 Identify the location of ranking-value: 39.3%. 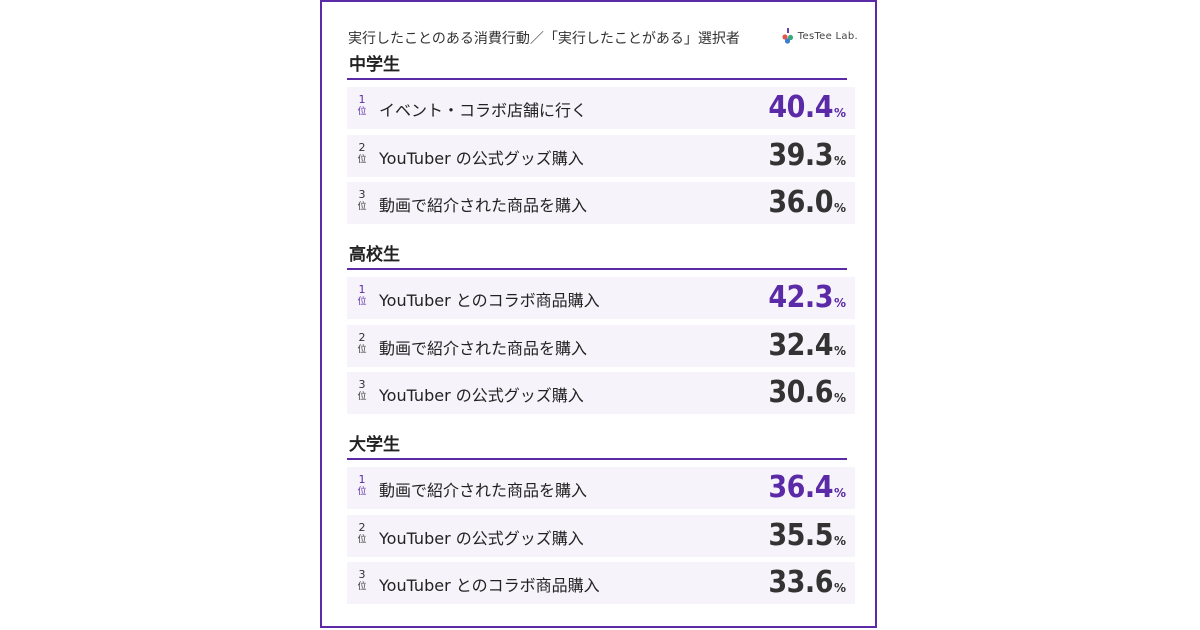
(807, 155).